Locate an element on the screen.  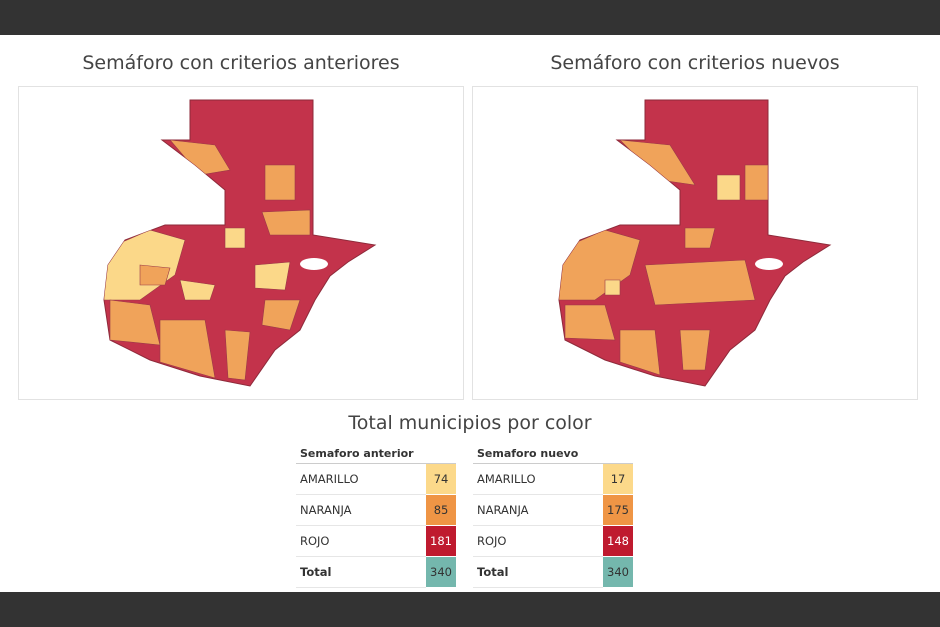
table-header: Semaforo anterior is located at coordinates (376, 453).